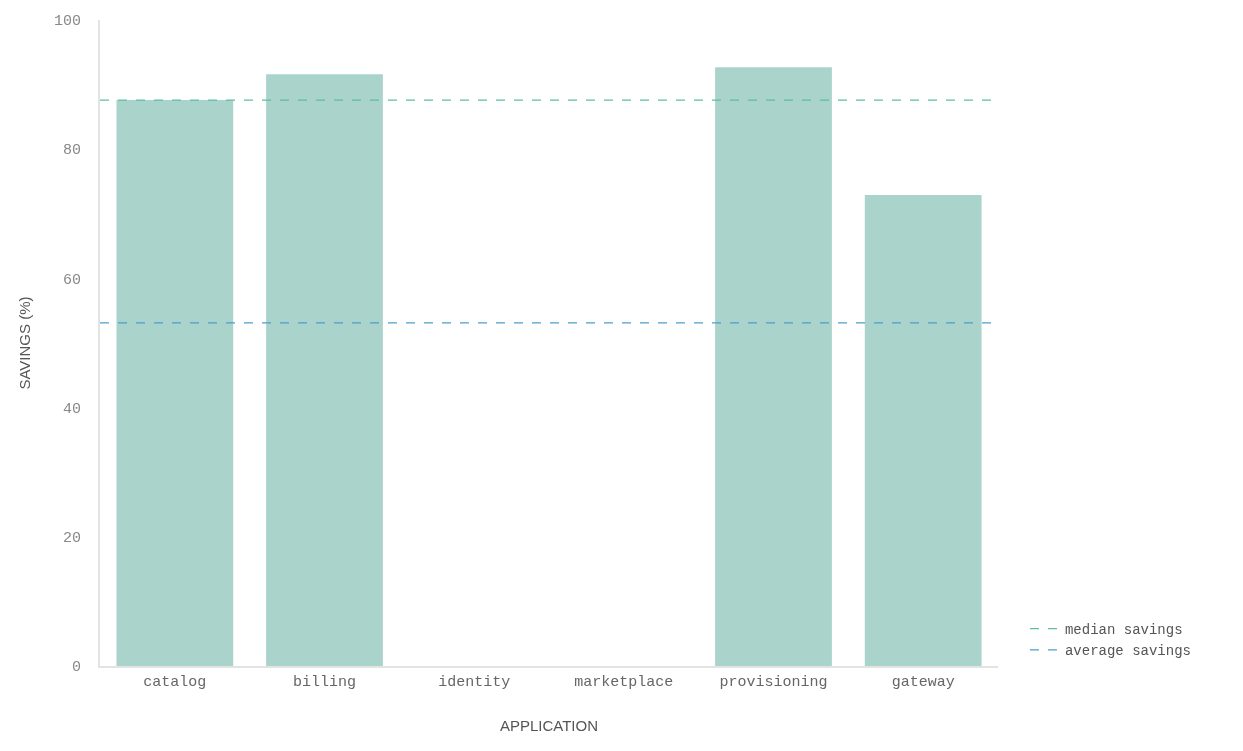  Describe the element at coordinates (549, 725) in the screenshot. I see `x-axis-title: APPLICATION` at that location.